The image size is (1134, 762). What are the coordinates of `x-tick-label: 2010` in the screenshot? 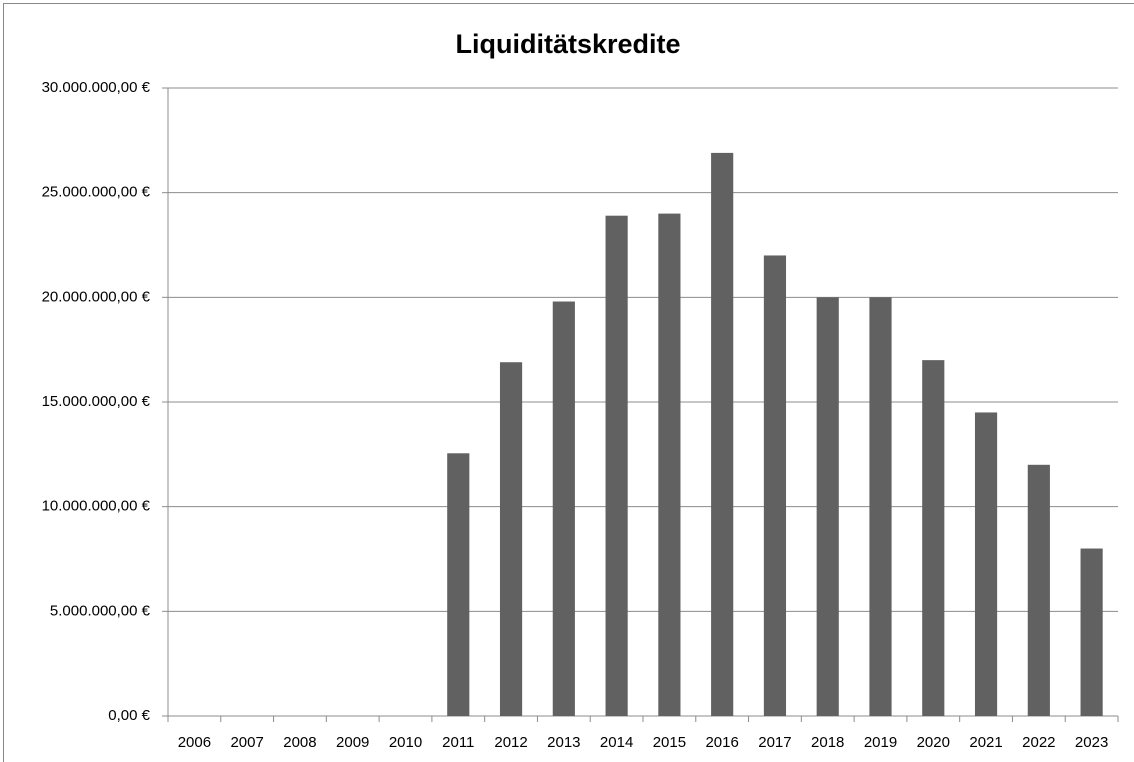 It's located at (405, 742).